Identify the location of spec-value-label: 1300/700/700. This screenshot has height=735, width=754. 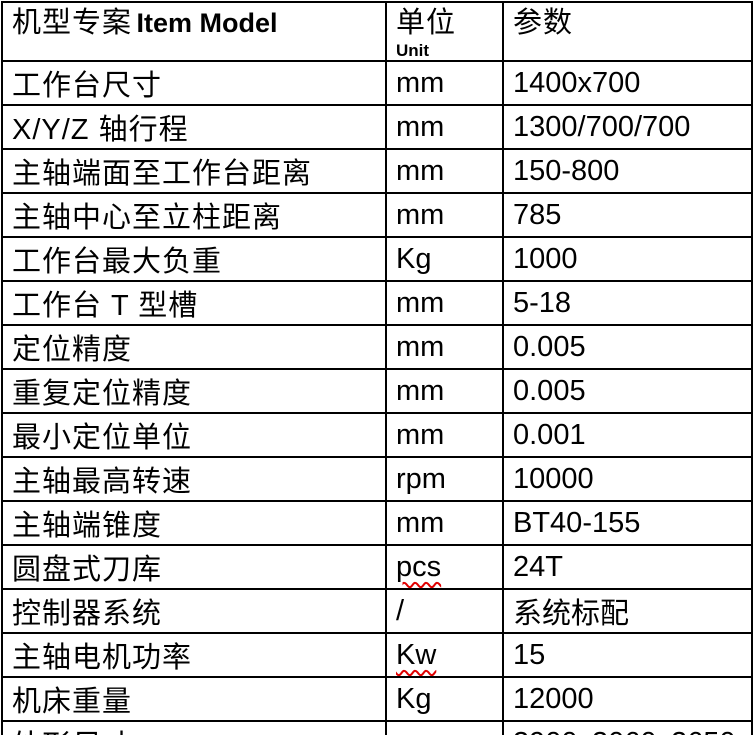
(602, 126).